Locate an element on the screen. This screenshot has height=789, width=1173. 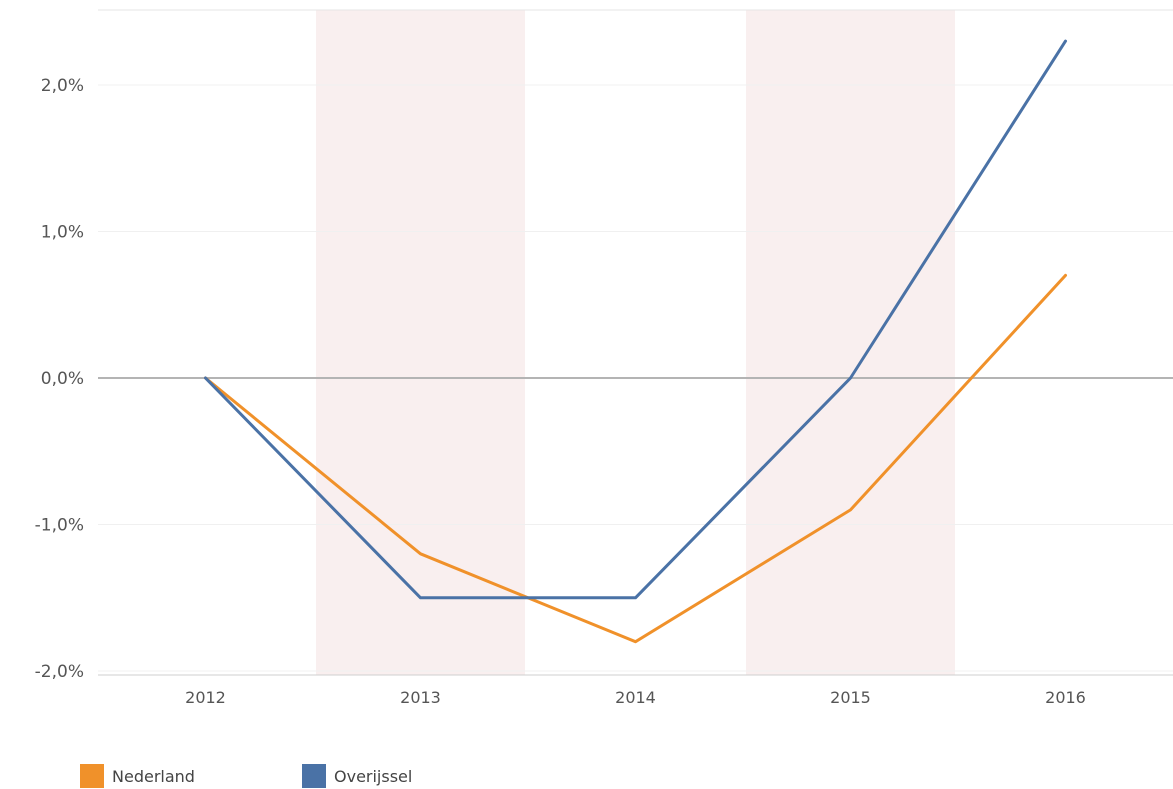
y-tick-label: 1,0% is located at coordinates (62, 233).